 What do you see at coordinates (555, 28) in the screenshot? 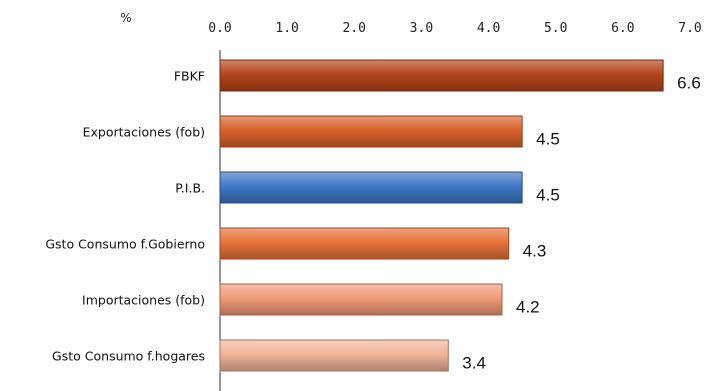
I see `x-tick-label: 5.0` at bounding box center [555, 28].